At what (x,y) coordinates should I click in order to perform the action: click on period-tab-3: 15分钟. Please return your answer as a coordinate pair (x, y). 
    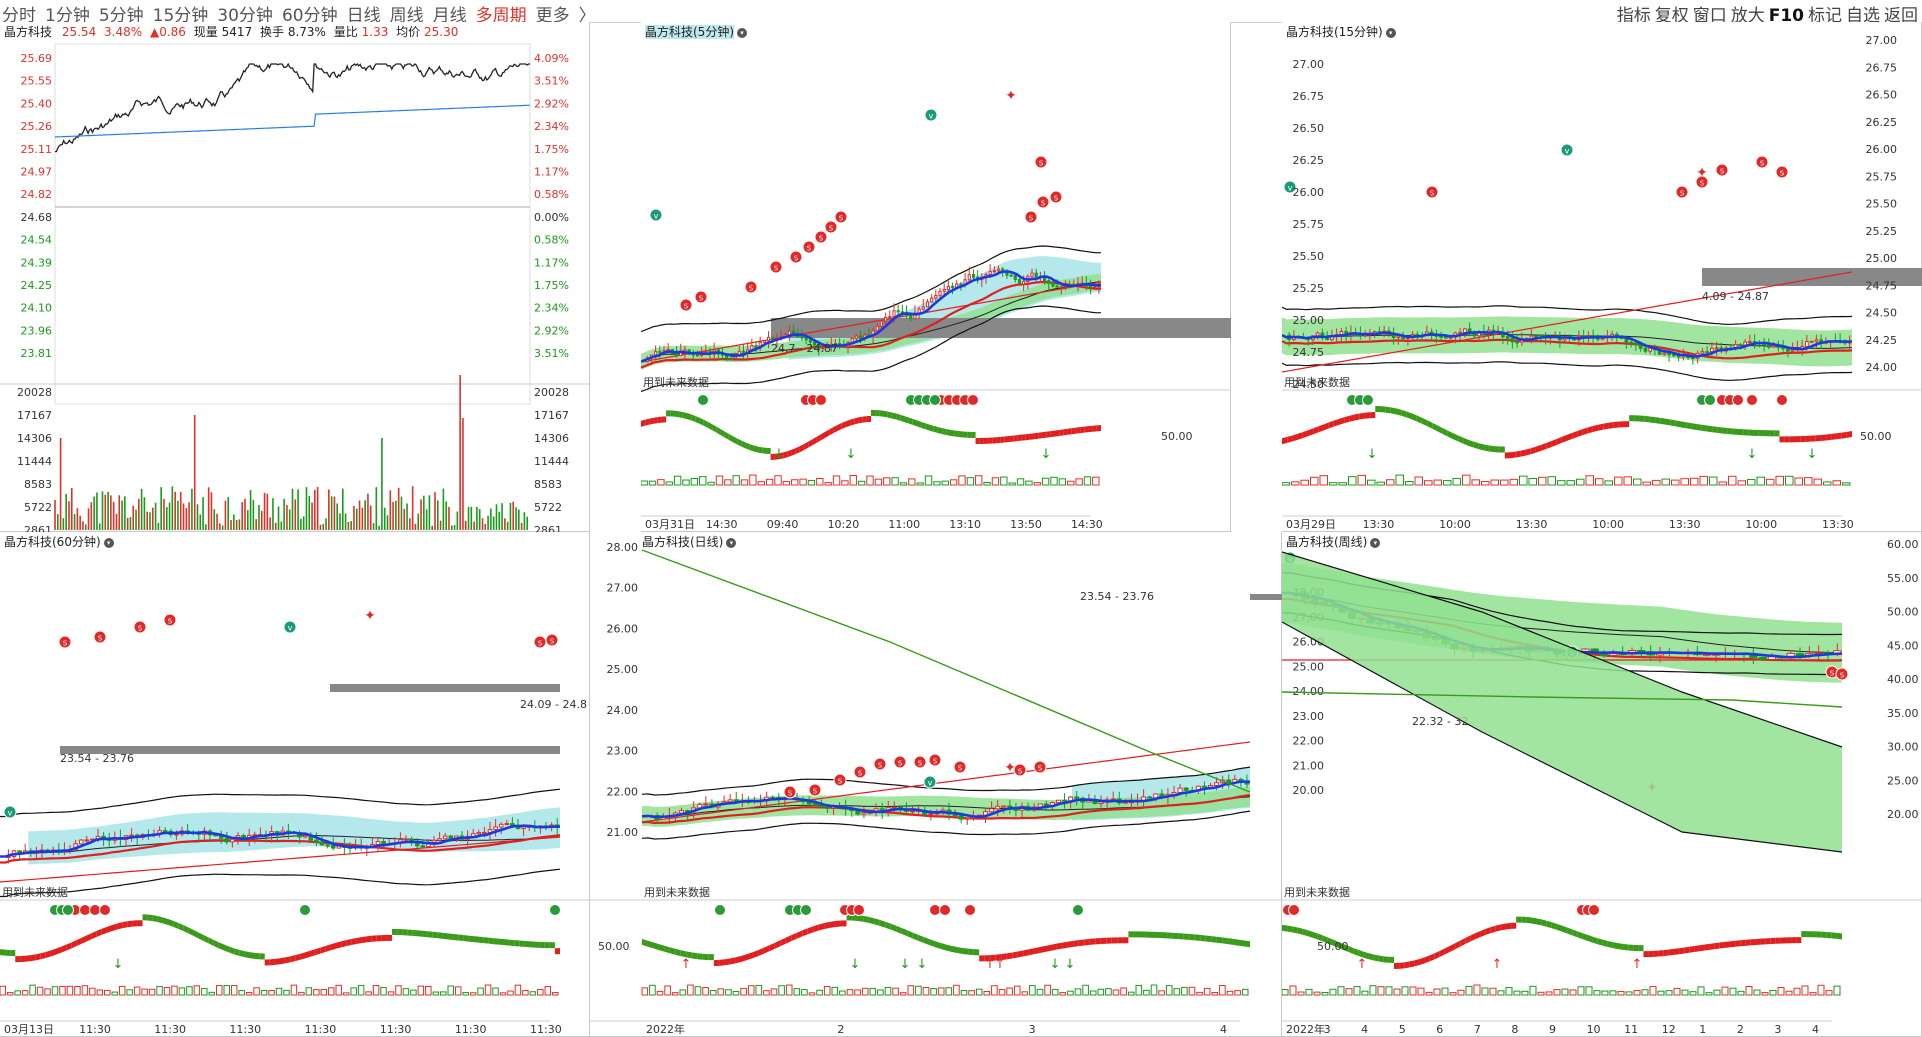
    Looking at the image, I should click on (180, 16).